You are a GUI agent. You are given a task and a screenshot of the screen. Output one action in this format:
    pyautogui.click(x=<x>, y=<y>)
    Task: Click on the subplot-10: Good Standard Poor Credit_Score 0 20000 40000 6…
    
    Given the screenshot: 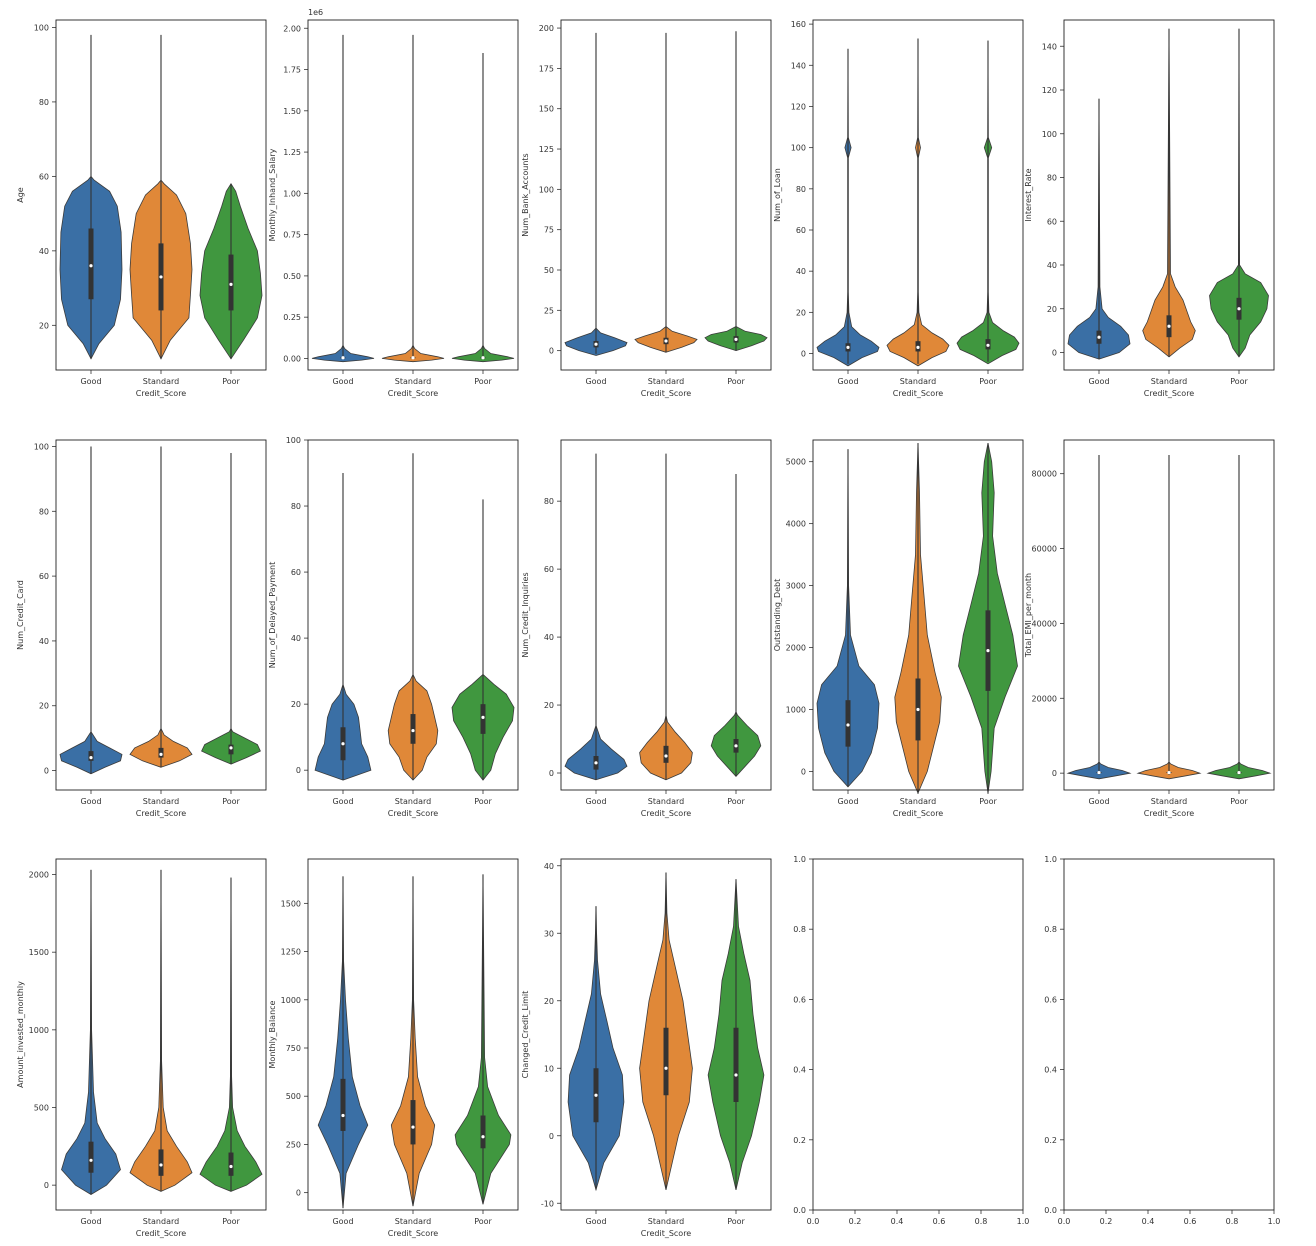 What is the action you would take?
    pyautogui.click(x=1149, y=628)
    